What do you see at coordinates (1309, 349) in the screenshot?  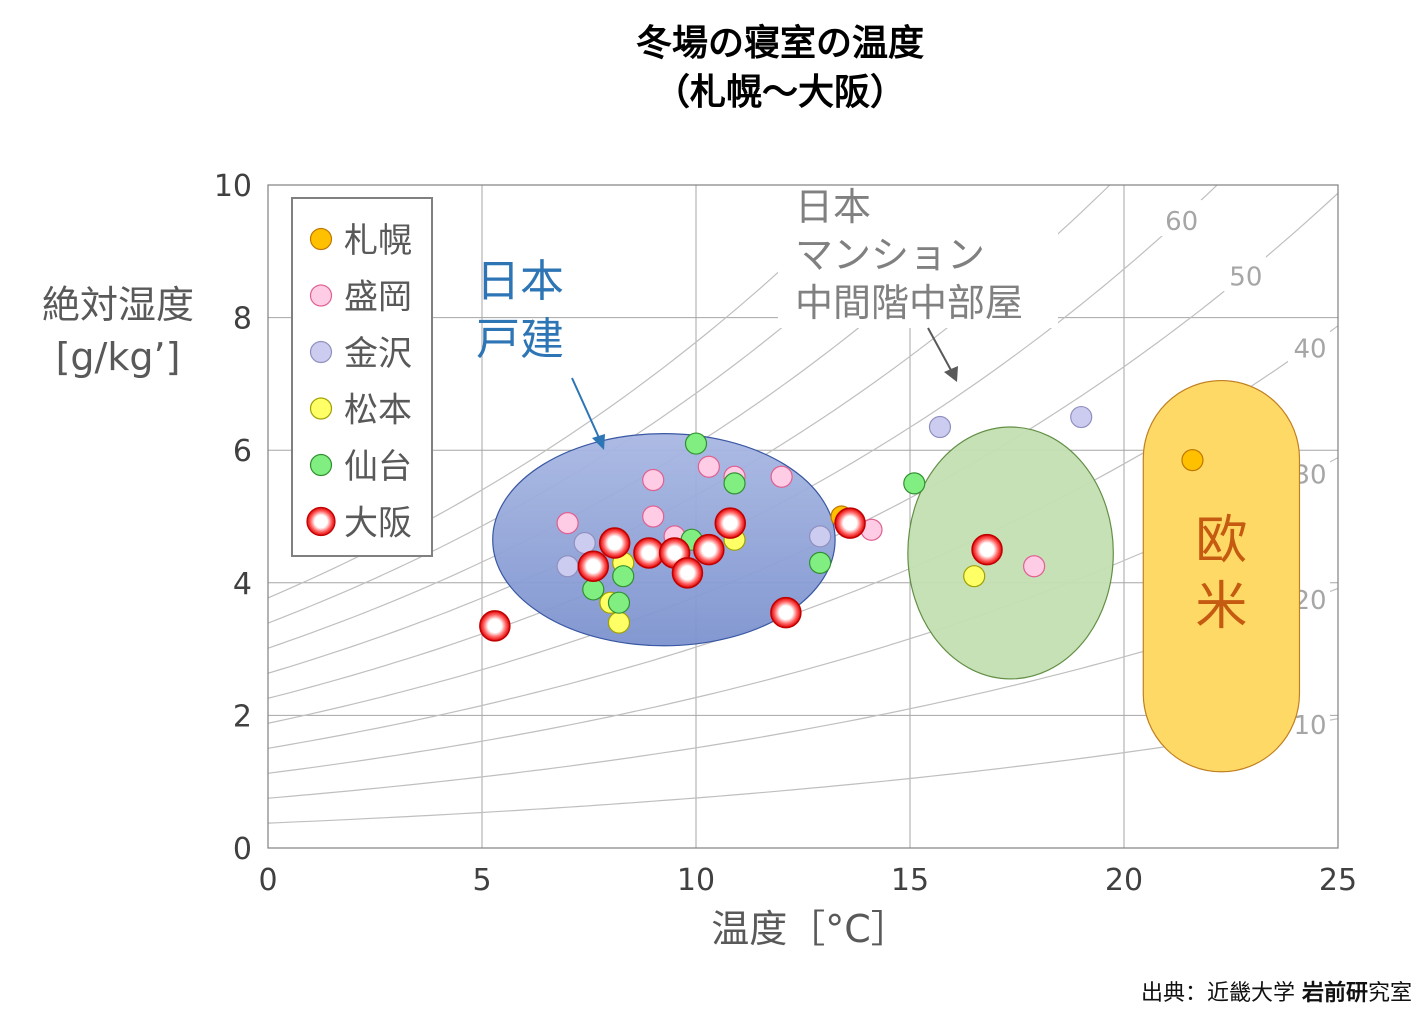 I see `rh-label-40: 40` at bounding box center [1309, 349].